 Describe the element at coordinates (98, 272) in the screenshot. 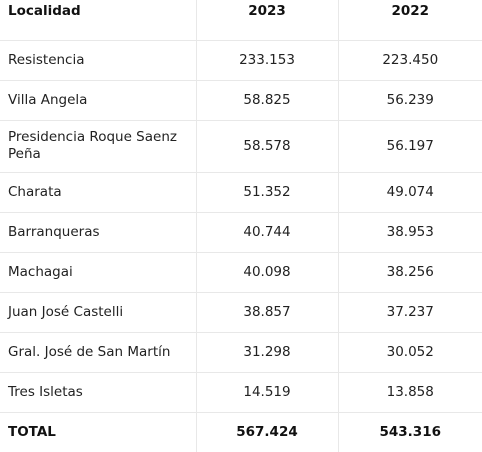

I see `localidad-cell: Machagai` at that location.